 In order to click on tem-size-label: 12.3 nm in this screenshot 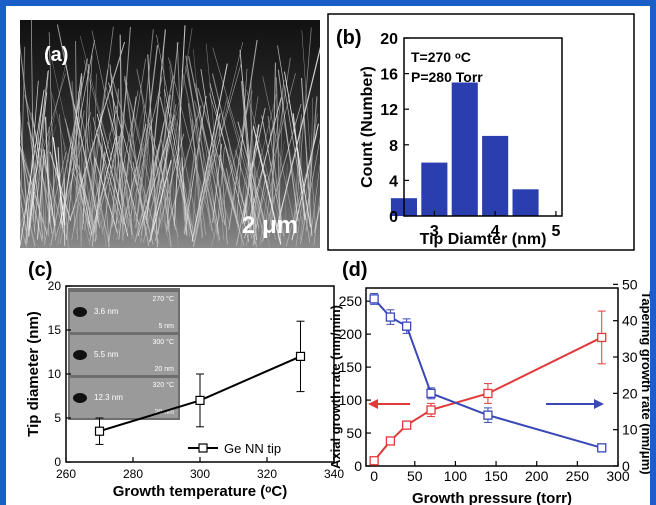, I will do `click(108, 397)`.